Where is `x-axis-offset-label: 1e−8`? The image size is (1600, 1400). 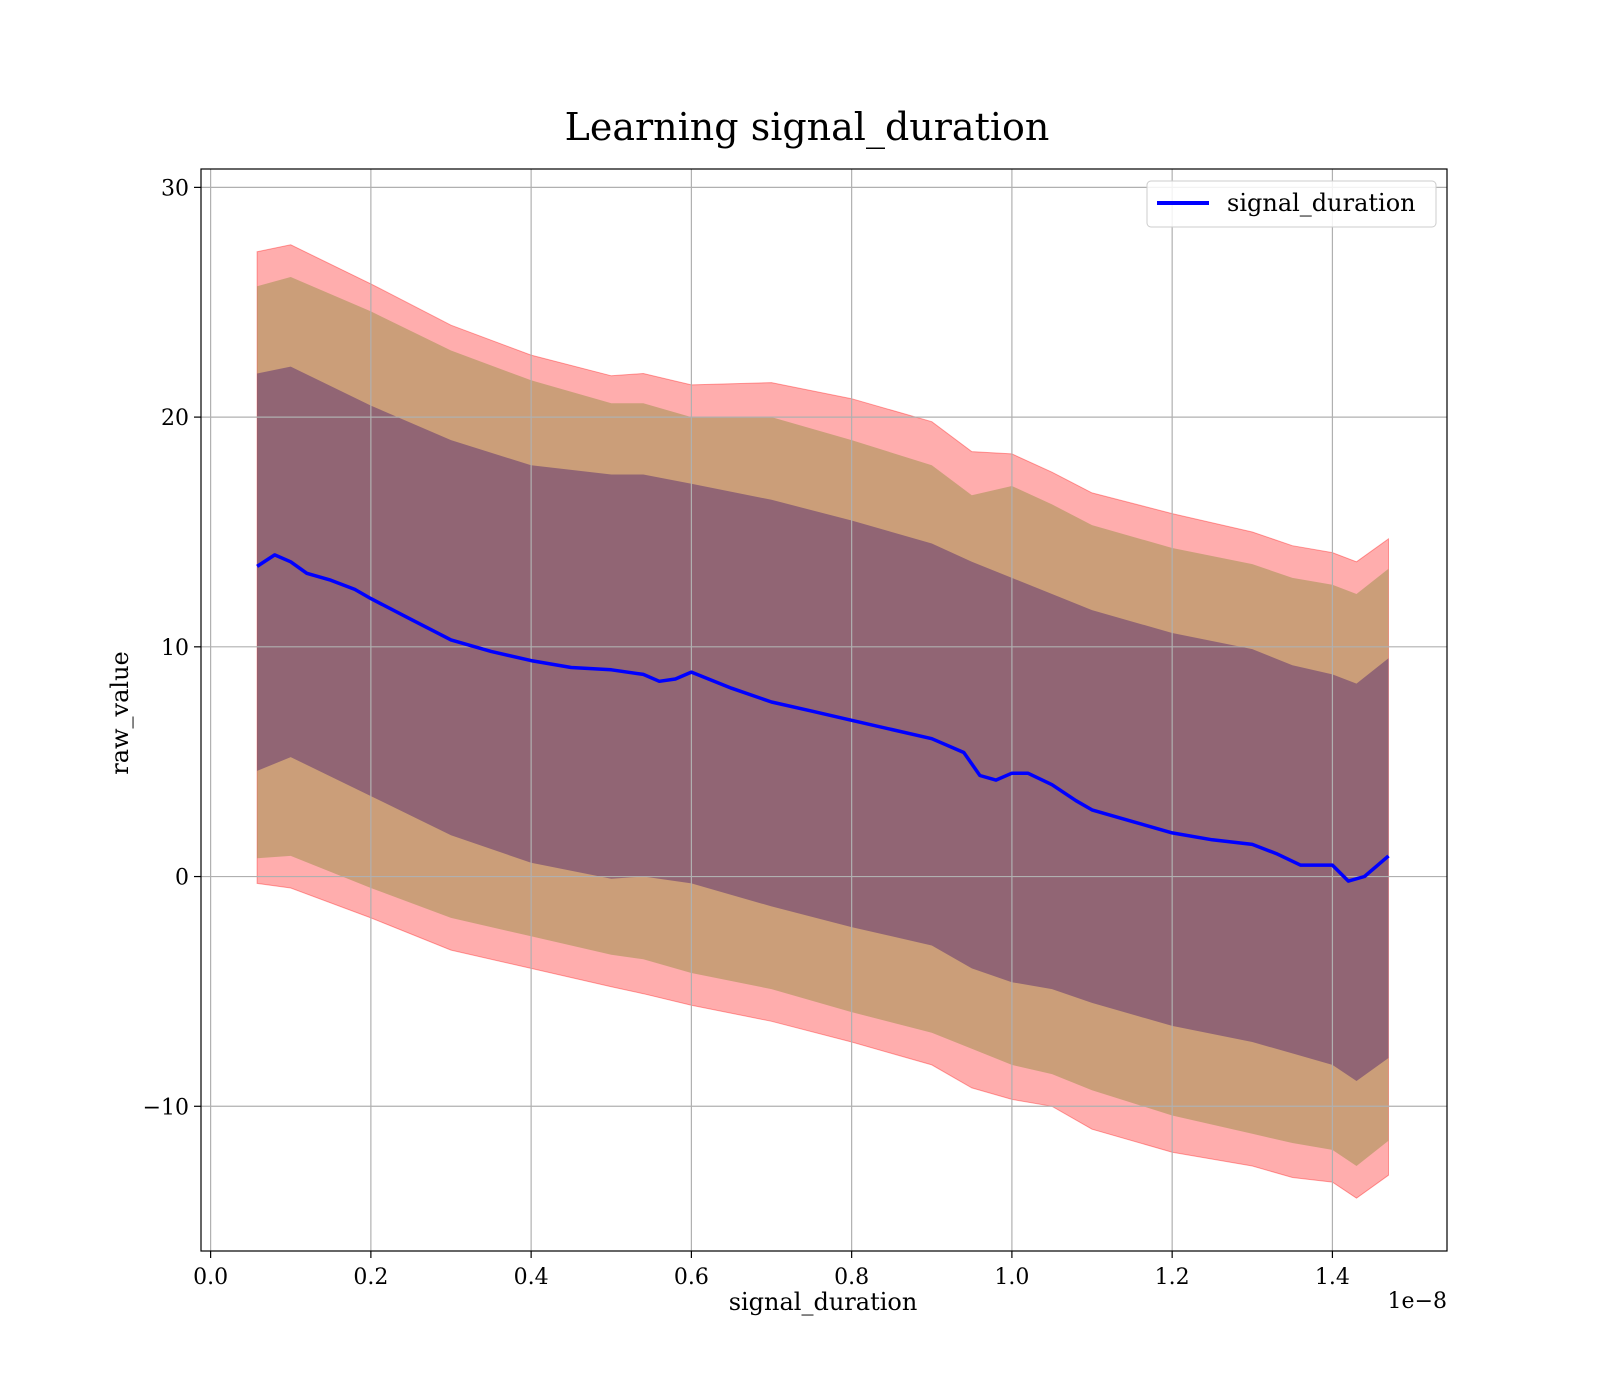
x-axis-offset-label: 1e−8 is located at coordinates (1417, 1301).